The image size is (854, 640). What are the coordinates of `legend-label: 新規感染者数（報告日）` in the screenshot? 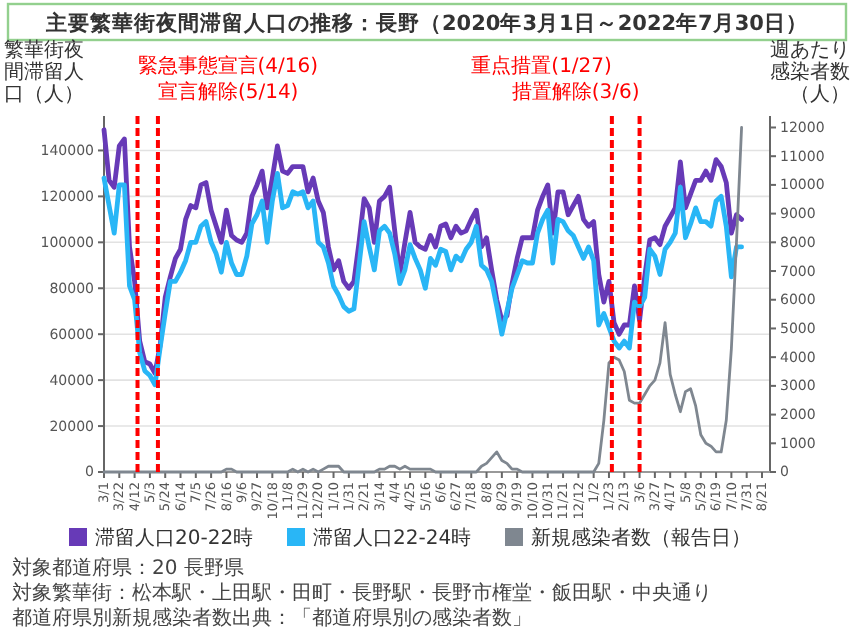 It's located at (641, 538).